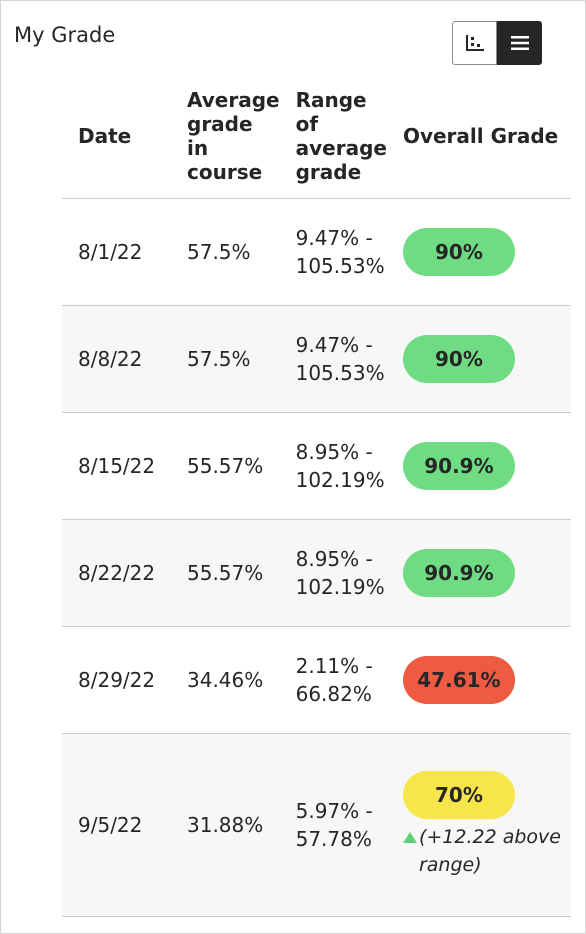 Image resolution: width=586 pixels, height=934 pixels. I want to click on cell-range: 2.11% - 66.82%, so click(333, 680).